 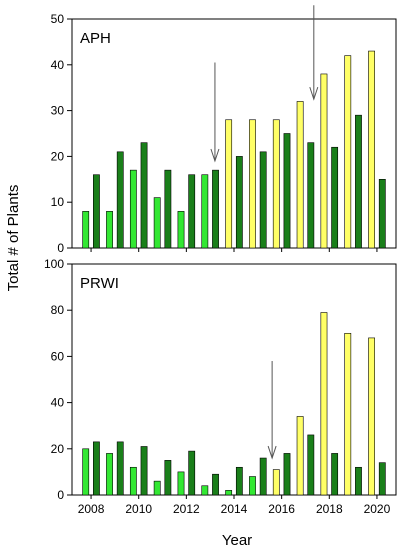 I want to click on bar-aph-2018-second, so click(x=335, y=197).